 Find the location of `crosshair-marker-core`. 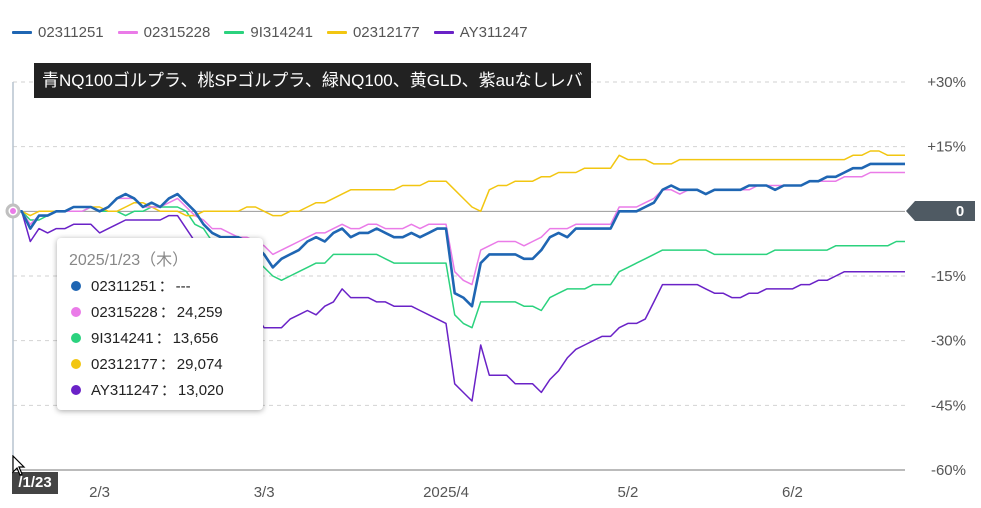

crosshair-marker-core is located at coordinates (13, 211).